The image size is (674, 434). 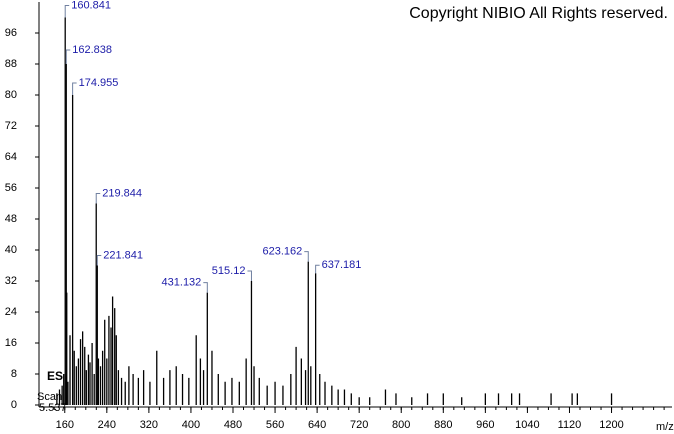 I want to click on y-tick-label: 24, so click(x=11, y=312).